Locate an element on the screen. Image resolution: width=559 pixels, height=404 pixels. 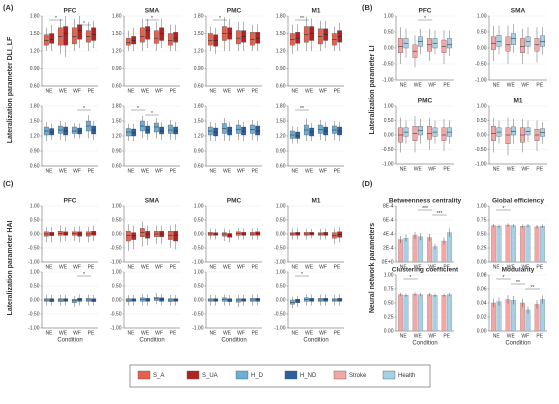
y-tick-label: 6E-4 is located at coordinates (388, 220).